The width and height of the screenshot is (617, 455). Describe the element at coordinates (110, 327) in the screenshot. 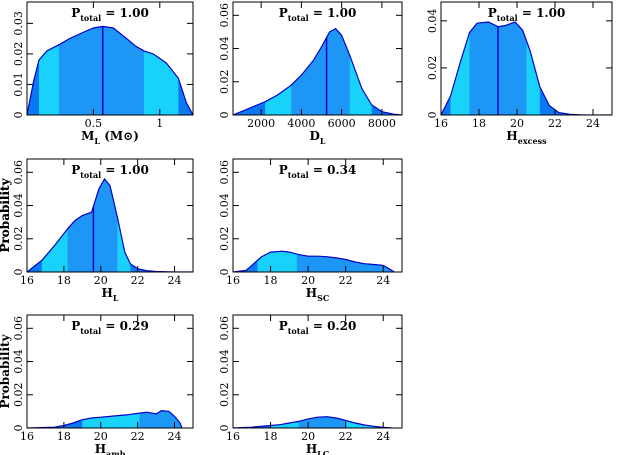

I see `p-total-label: Ptotal = 0.29` at that location.